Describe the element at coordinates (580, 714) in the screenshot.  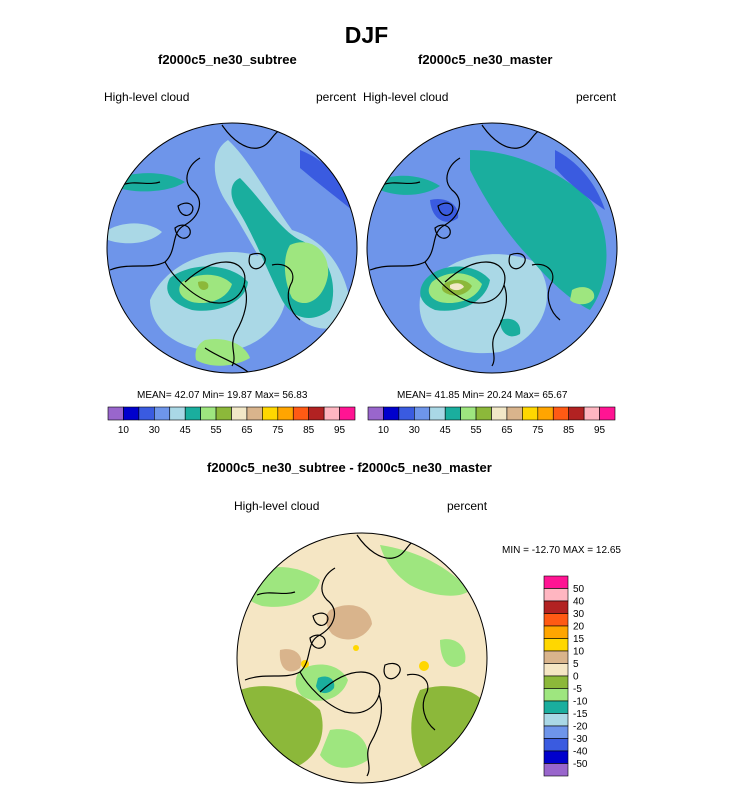
I see `colorbar-tick-label: -15` at that location.